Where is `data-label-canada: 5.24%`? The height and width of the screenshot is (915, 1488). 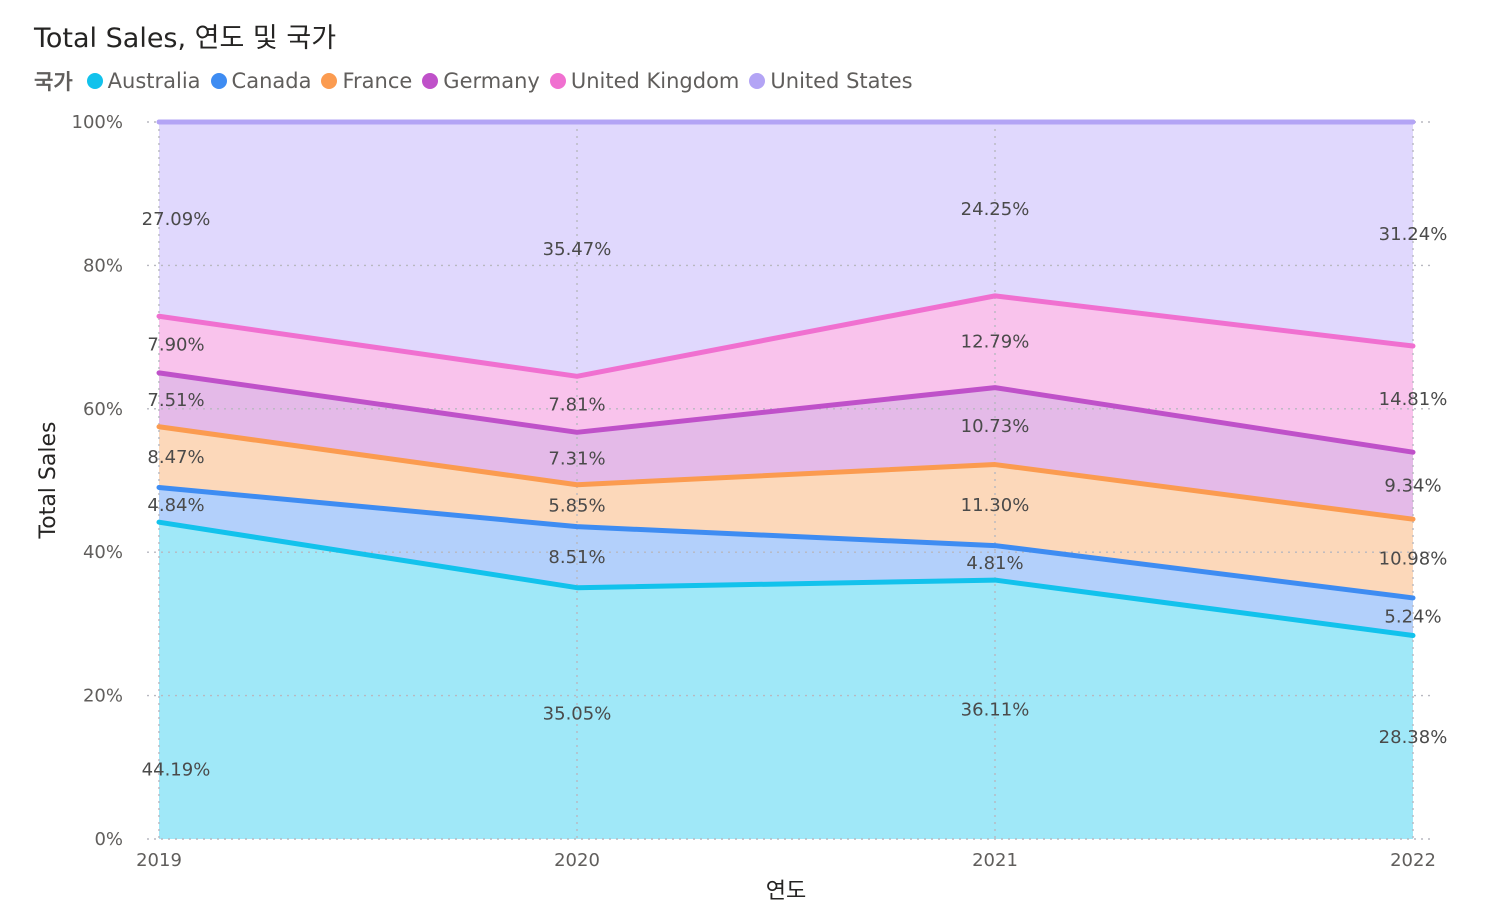
data-label-canada: 5.24% is located at coordinates (1412, 617).